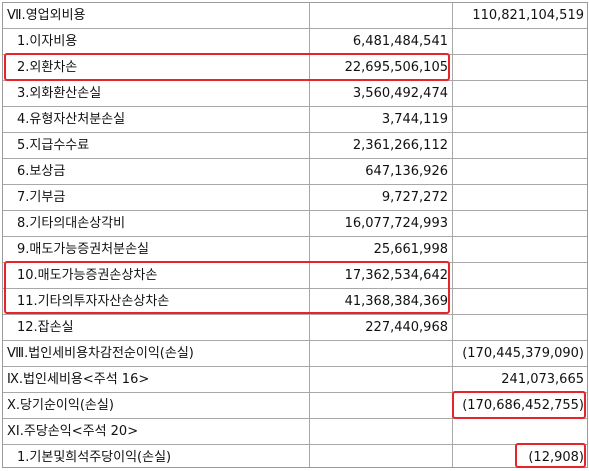 The width and height of the screenshot is (589, 471). Describe the element at coordinates (523, 405) in the screenshot. I see `row-amount-total: (170,686,452,755)` at that location.